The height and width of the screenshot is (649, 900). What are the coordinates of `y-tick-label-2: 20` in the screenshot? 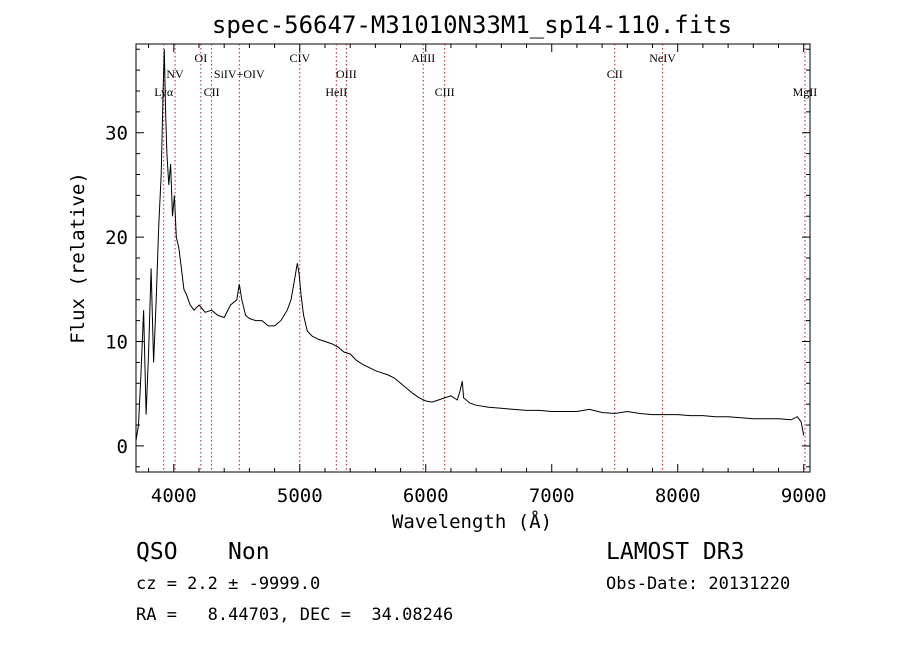 It's located at (116, 238).